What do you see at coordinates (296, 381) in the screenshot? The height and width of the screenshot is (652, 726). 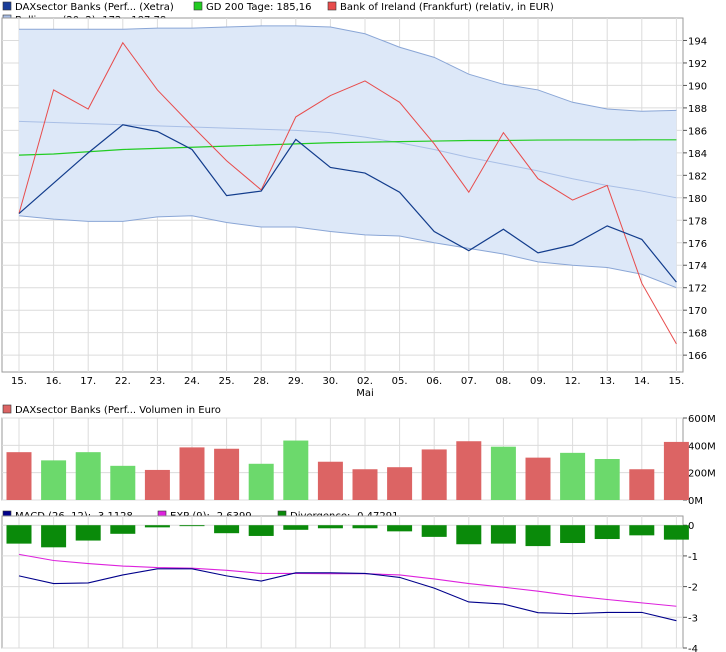 I see `main-x-tick-label: 29.` at bounding box center [296, 381].